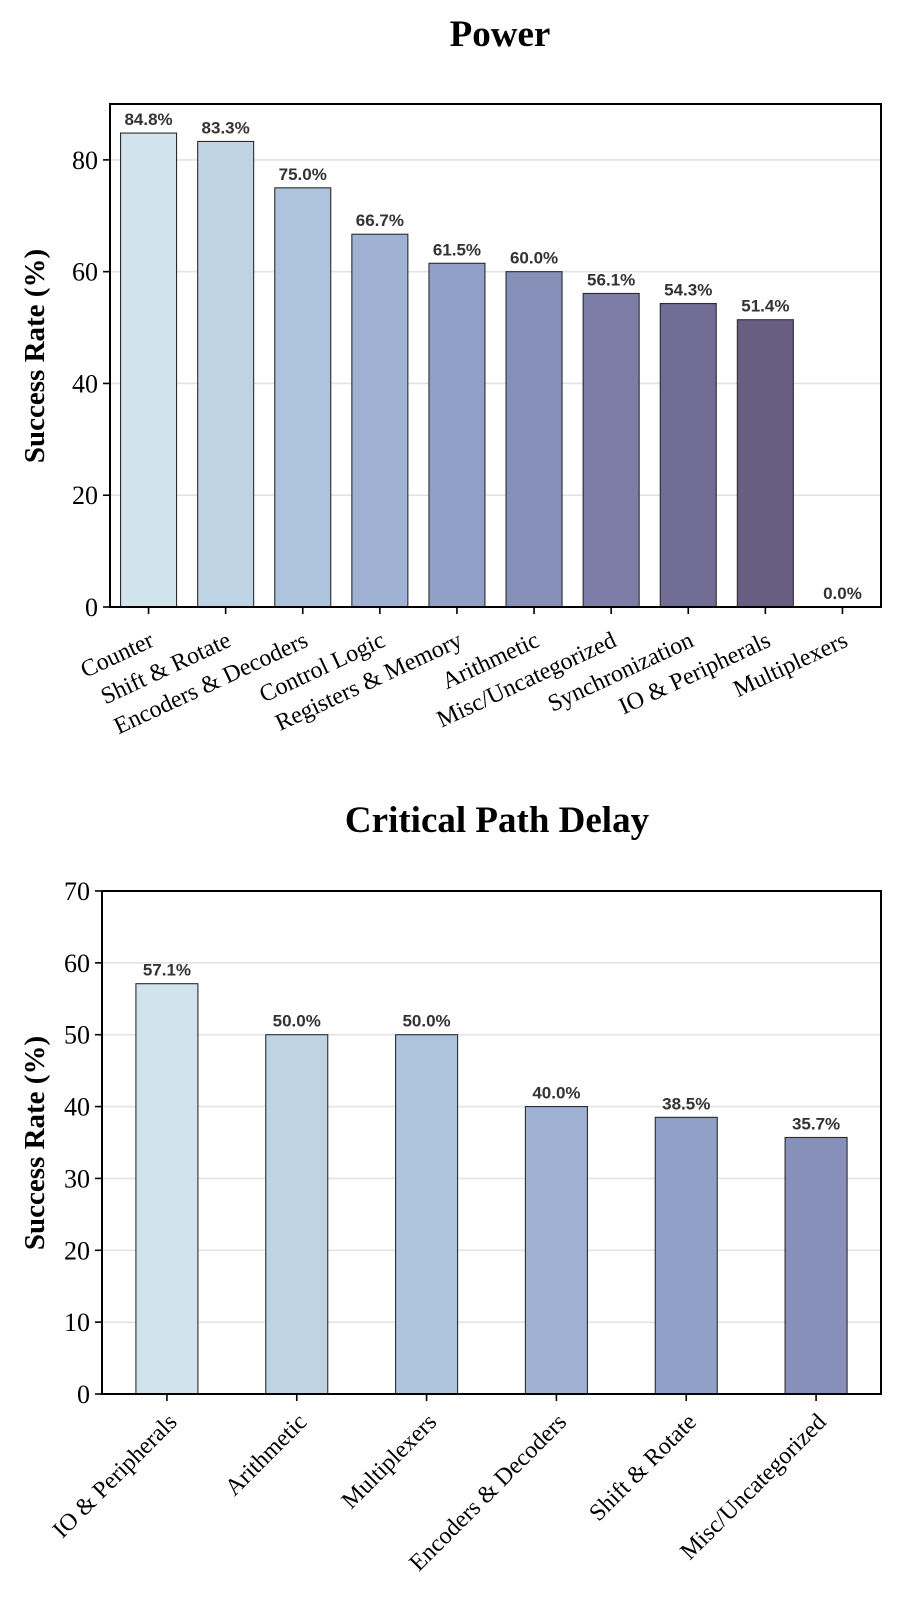 This screenshot has height=1620, width=897. Describe the element at coordinates (765, 306) in the screenshot. I see `data-label: 51.4%` at that location.